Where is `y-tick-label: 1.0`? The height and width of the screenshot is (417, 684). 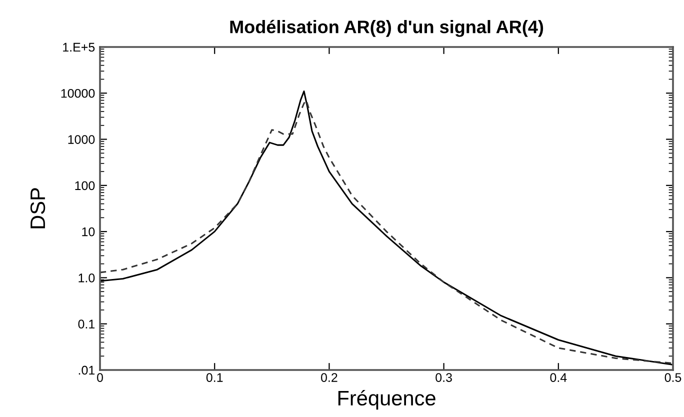
y-tick-label: 1.0 is located at coordinates (86, 278).